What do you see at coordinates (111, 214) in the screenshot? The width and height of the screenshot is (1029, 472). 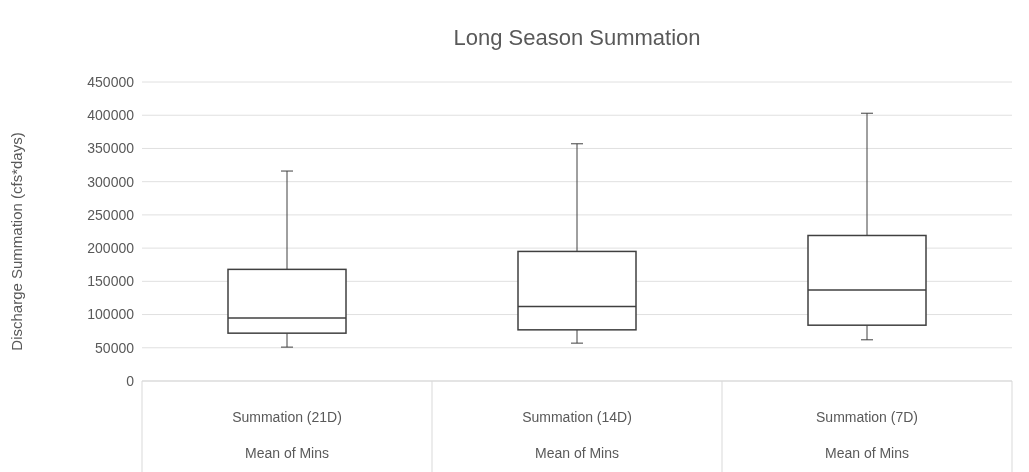 I see `y-tick-label: 250000` at bounding box center [111, 214].